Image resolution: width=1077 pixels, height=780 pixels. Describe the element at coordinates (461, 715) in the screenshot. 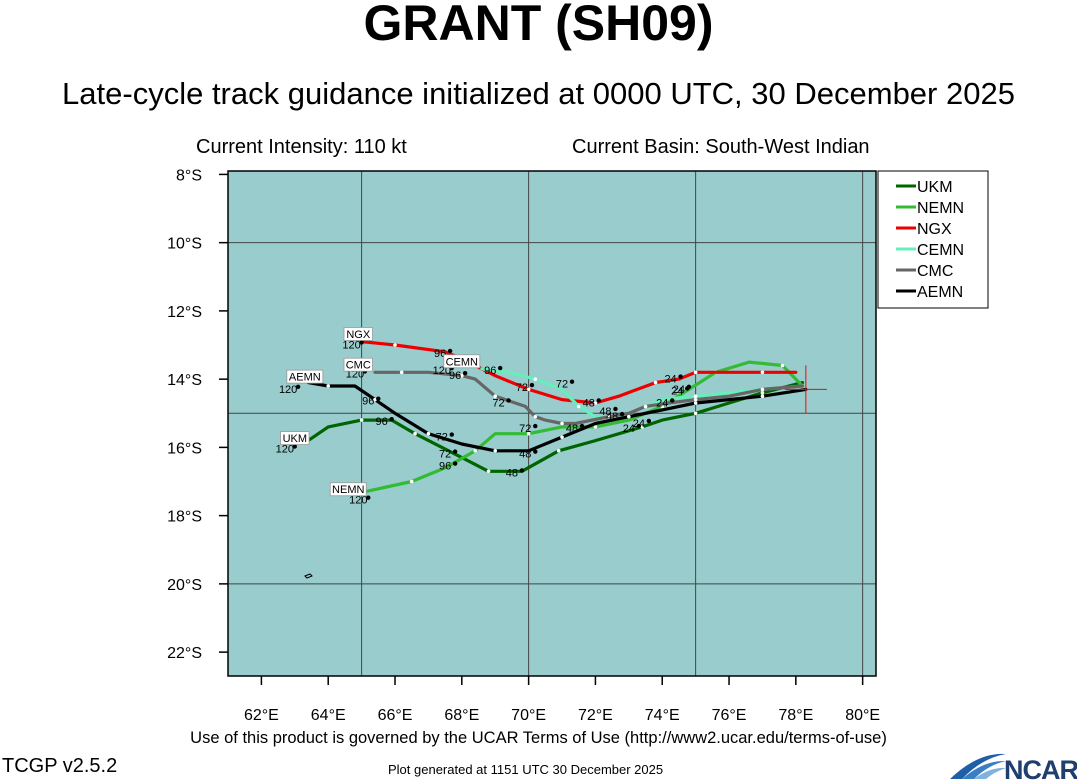

I see `x-tick-label: 68°E` at that location.